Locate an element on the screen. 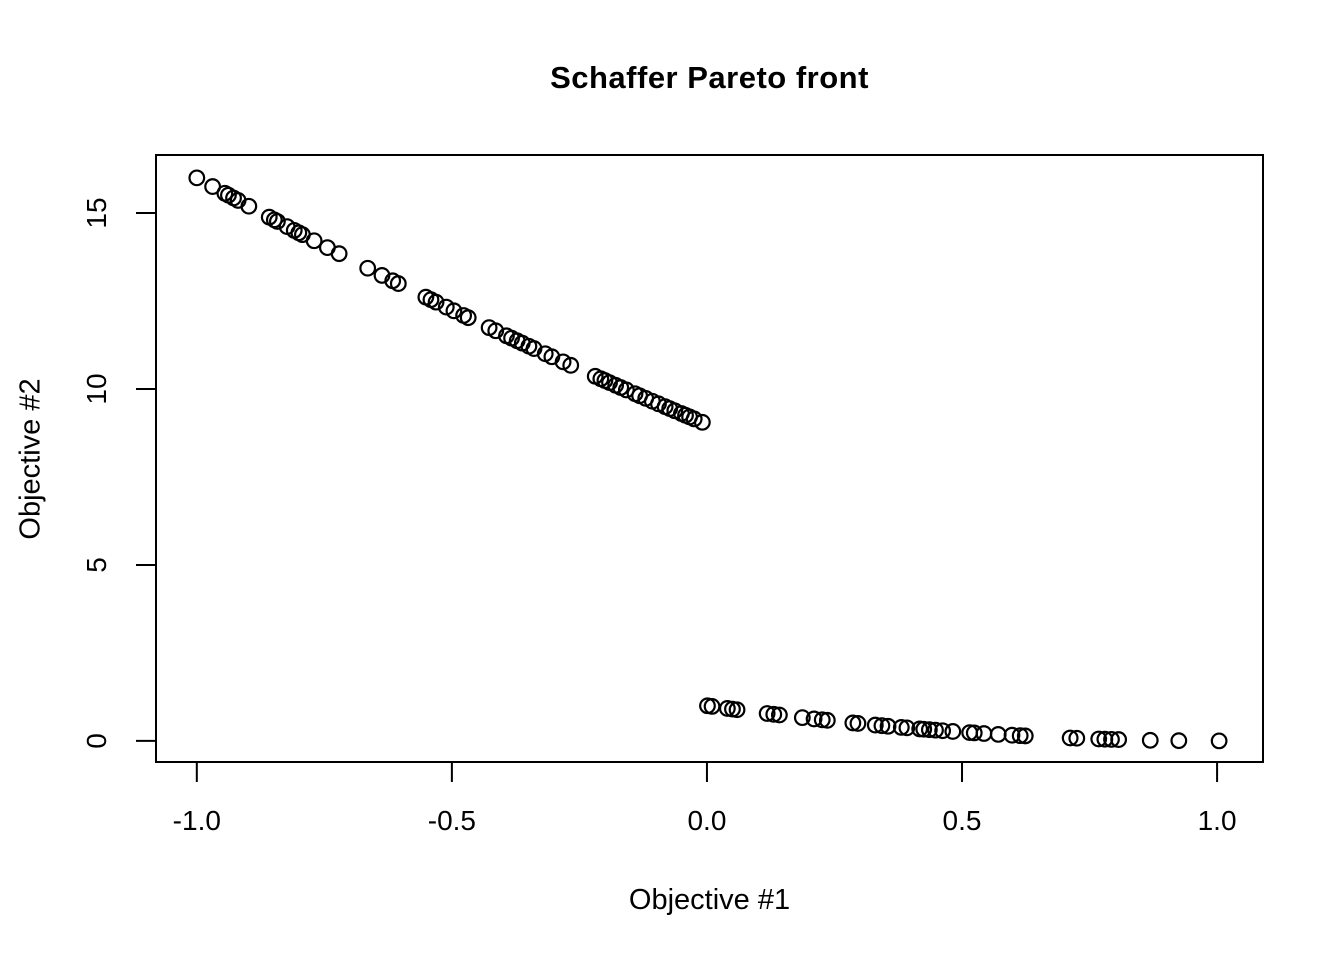 The image size is (1344, 960). x-tick-label: -1.0 is located at coordinates (196, 820).